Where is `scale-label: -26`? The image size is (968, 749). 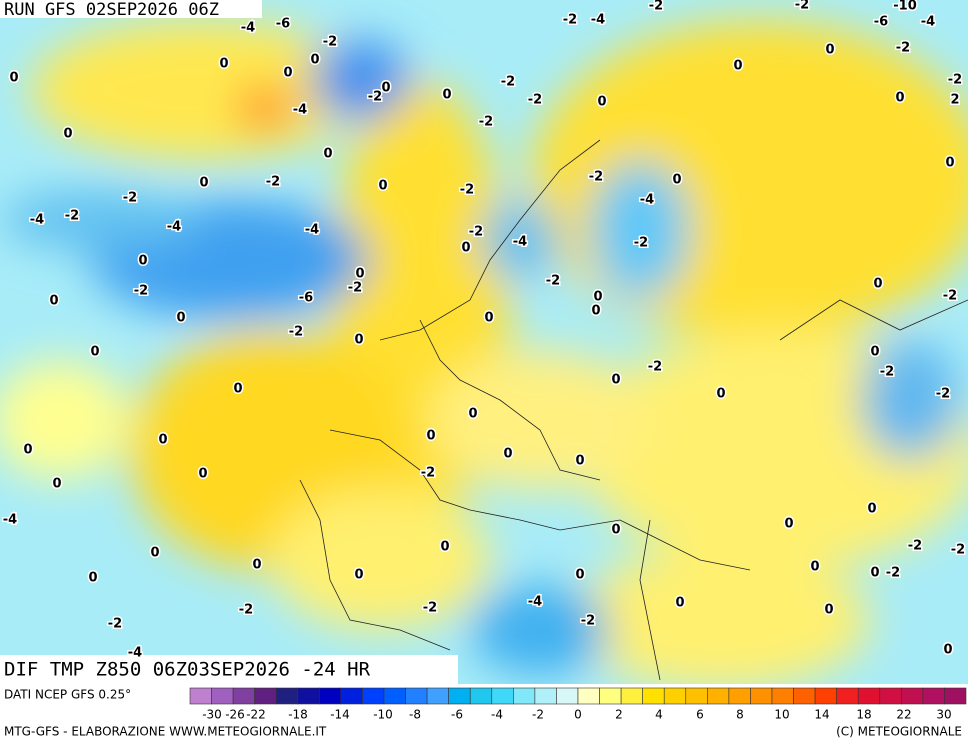
scale-label: -26 is located at coordinates (235, 715).